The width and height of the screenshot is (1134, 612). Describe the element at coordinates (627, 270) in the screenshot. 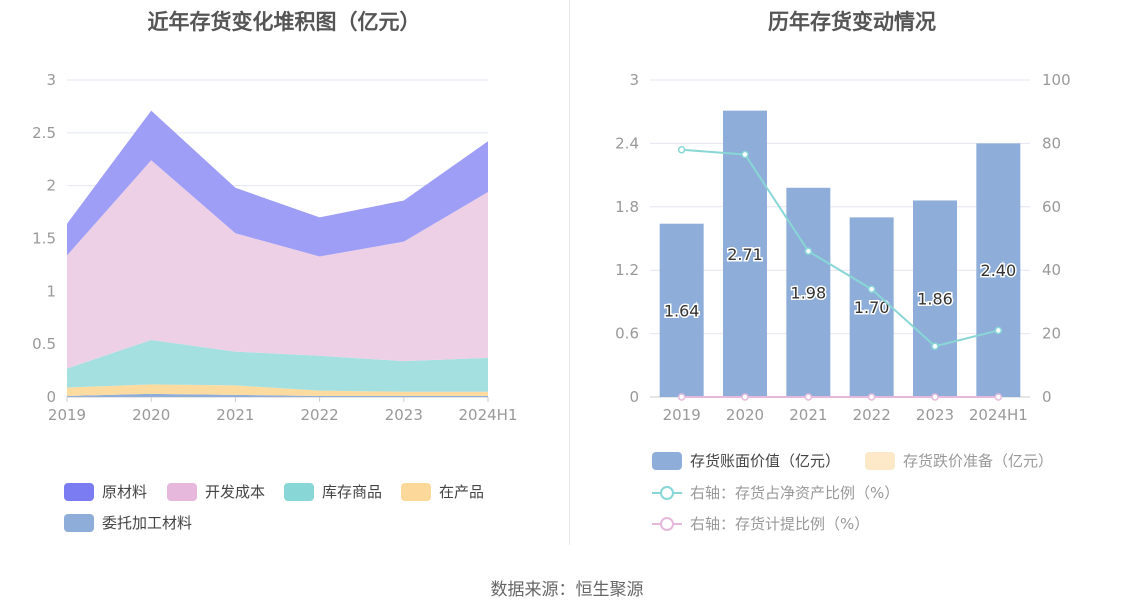

I see `y-left-tick-label: 1.2` at that location.